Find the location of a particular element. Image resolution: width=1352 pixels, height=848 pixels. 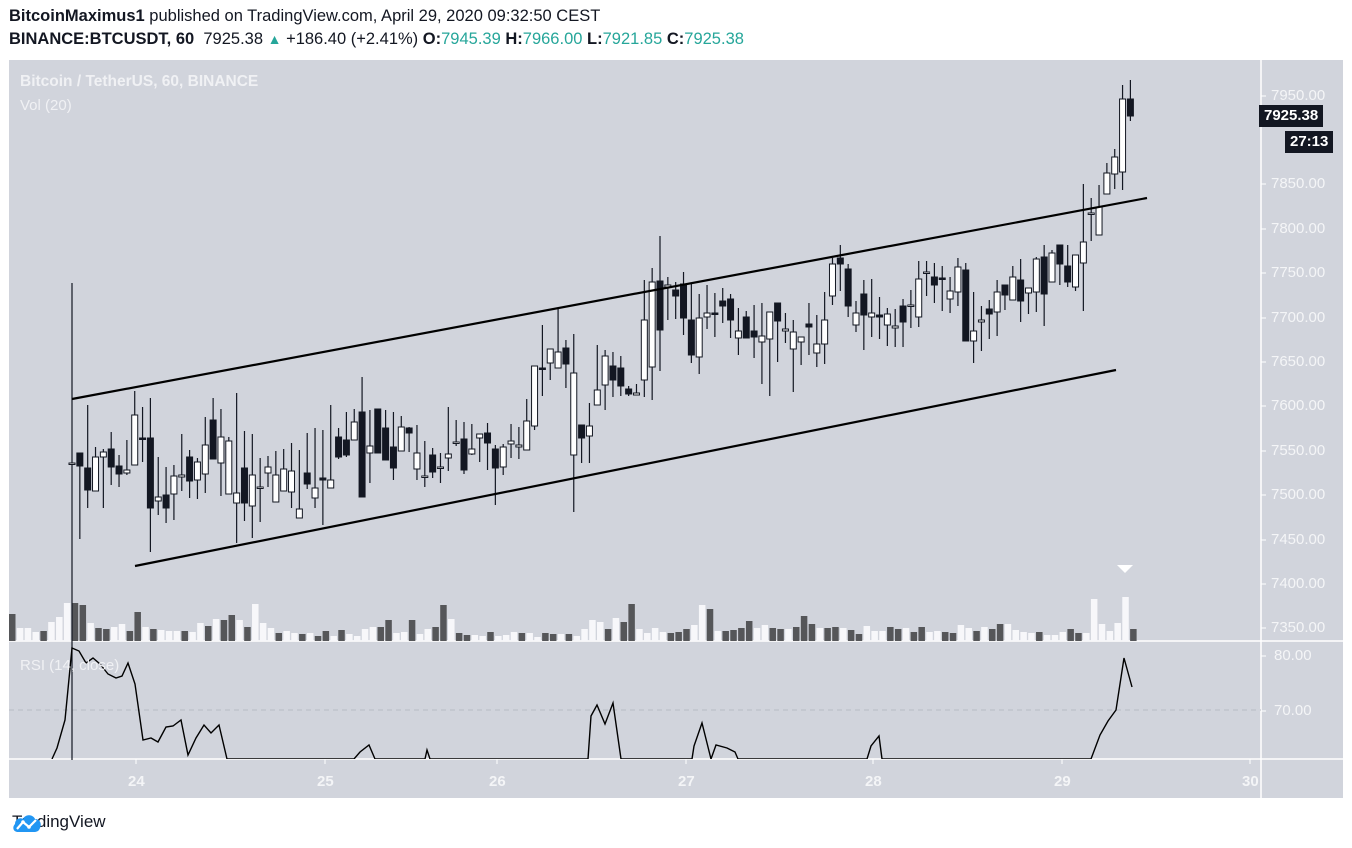

low-label: L: is located at coordinates (595, 39).